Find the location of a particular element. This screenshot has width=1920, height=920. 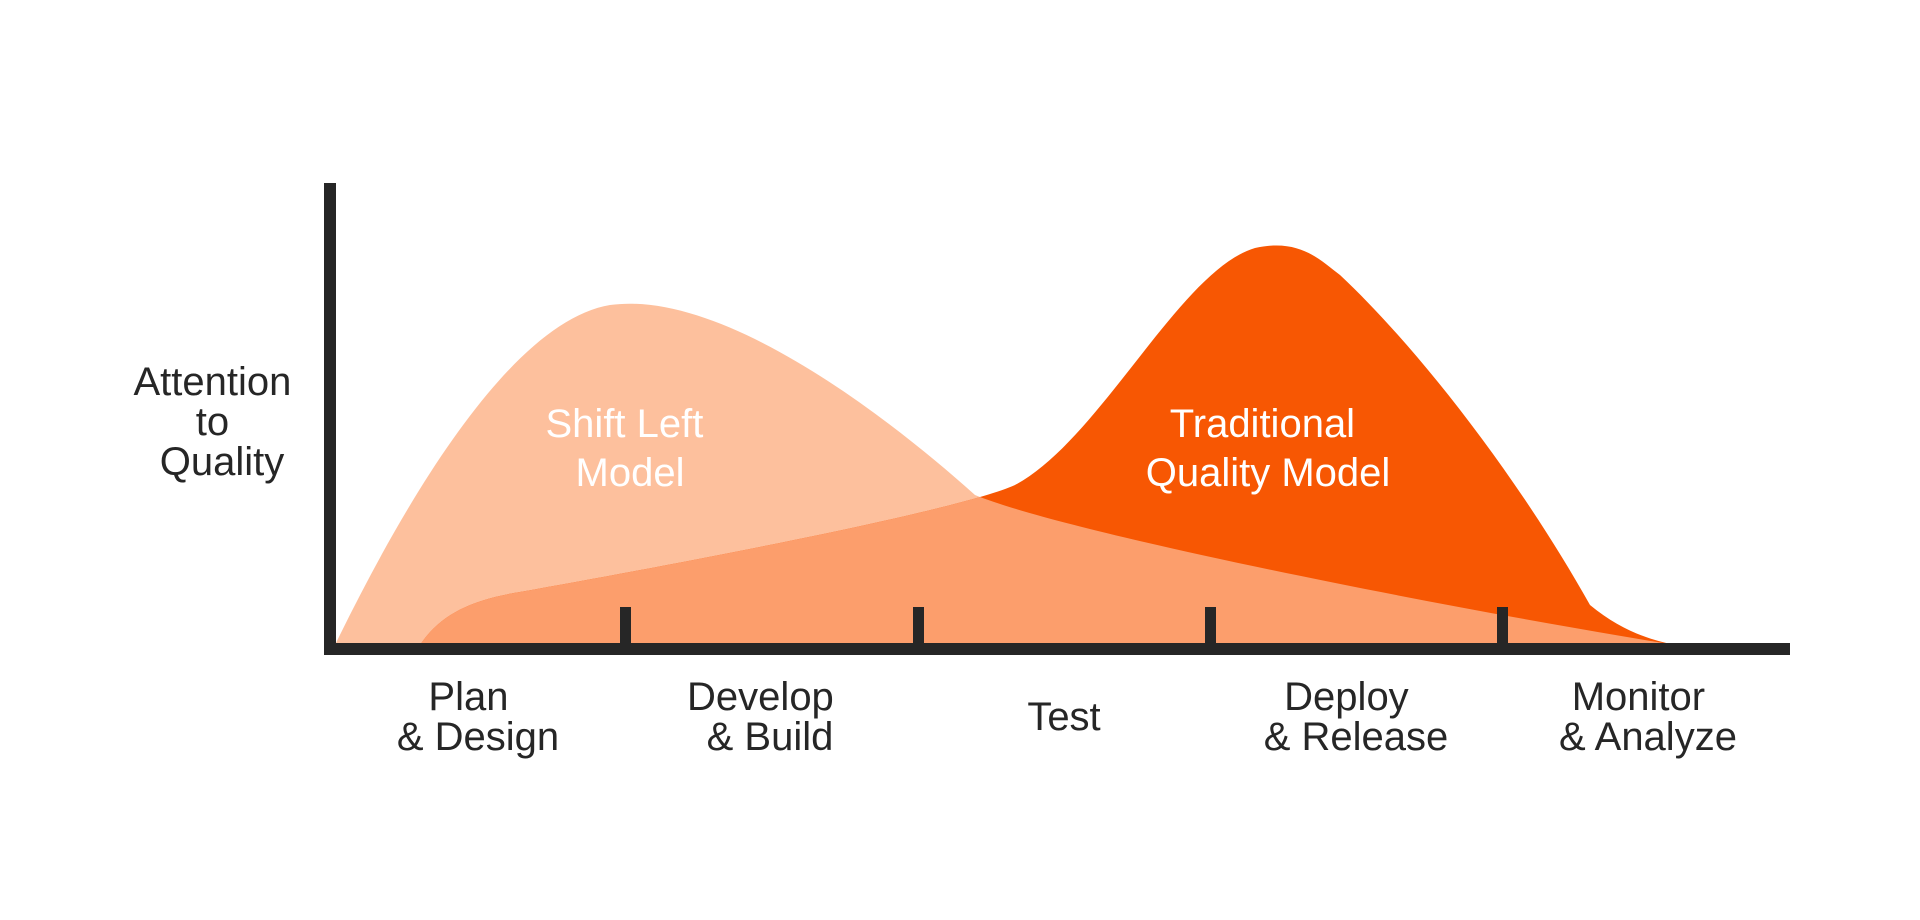

y-axis is located at coordinates (330, 419).